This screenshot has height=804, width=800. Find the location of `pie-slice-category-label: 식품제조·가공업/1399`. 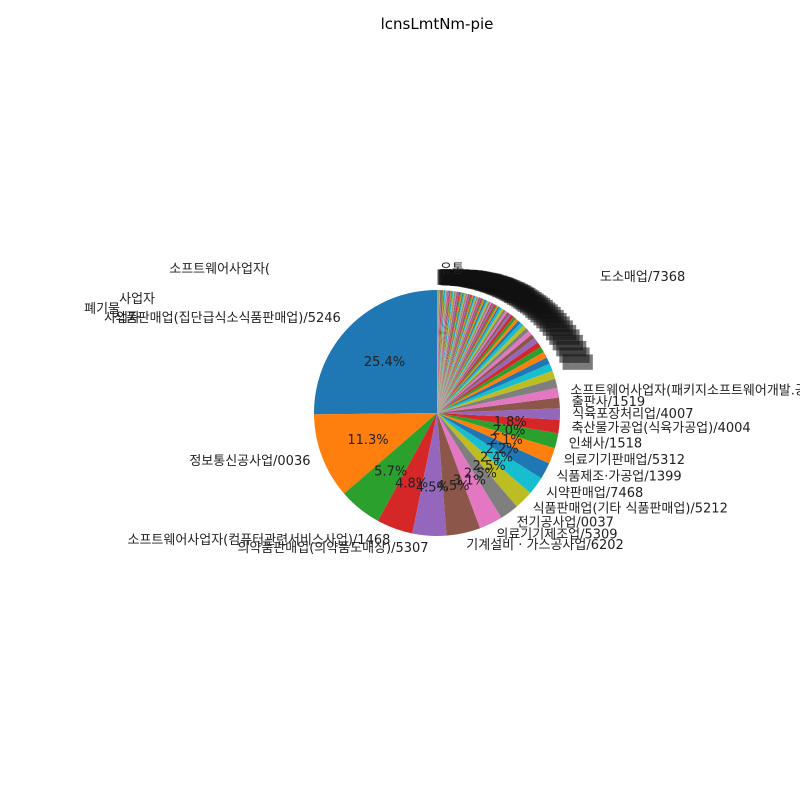

pie-slice-category-label: 식품제조·가공업/1399 is located at coordinates (618, 477).